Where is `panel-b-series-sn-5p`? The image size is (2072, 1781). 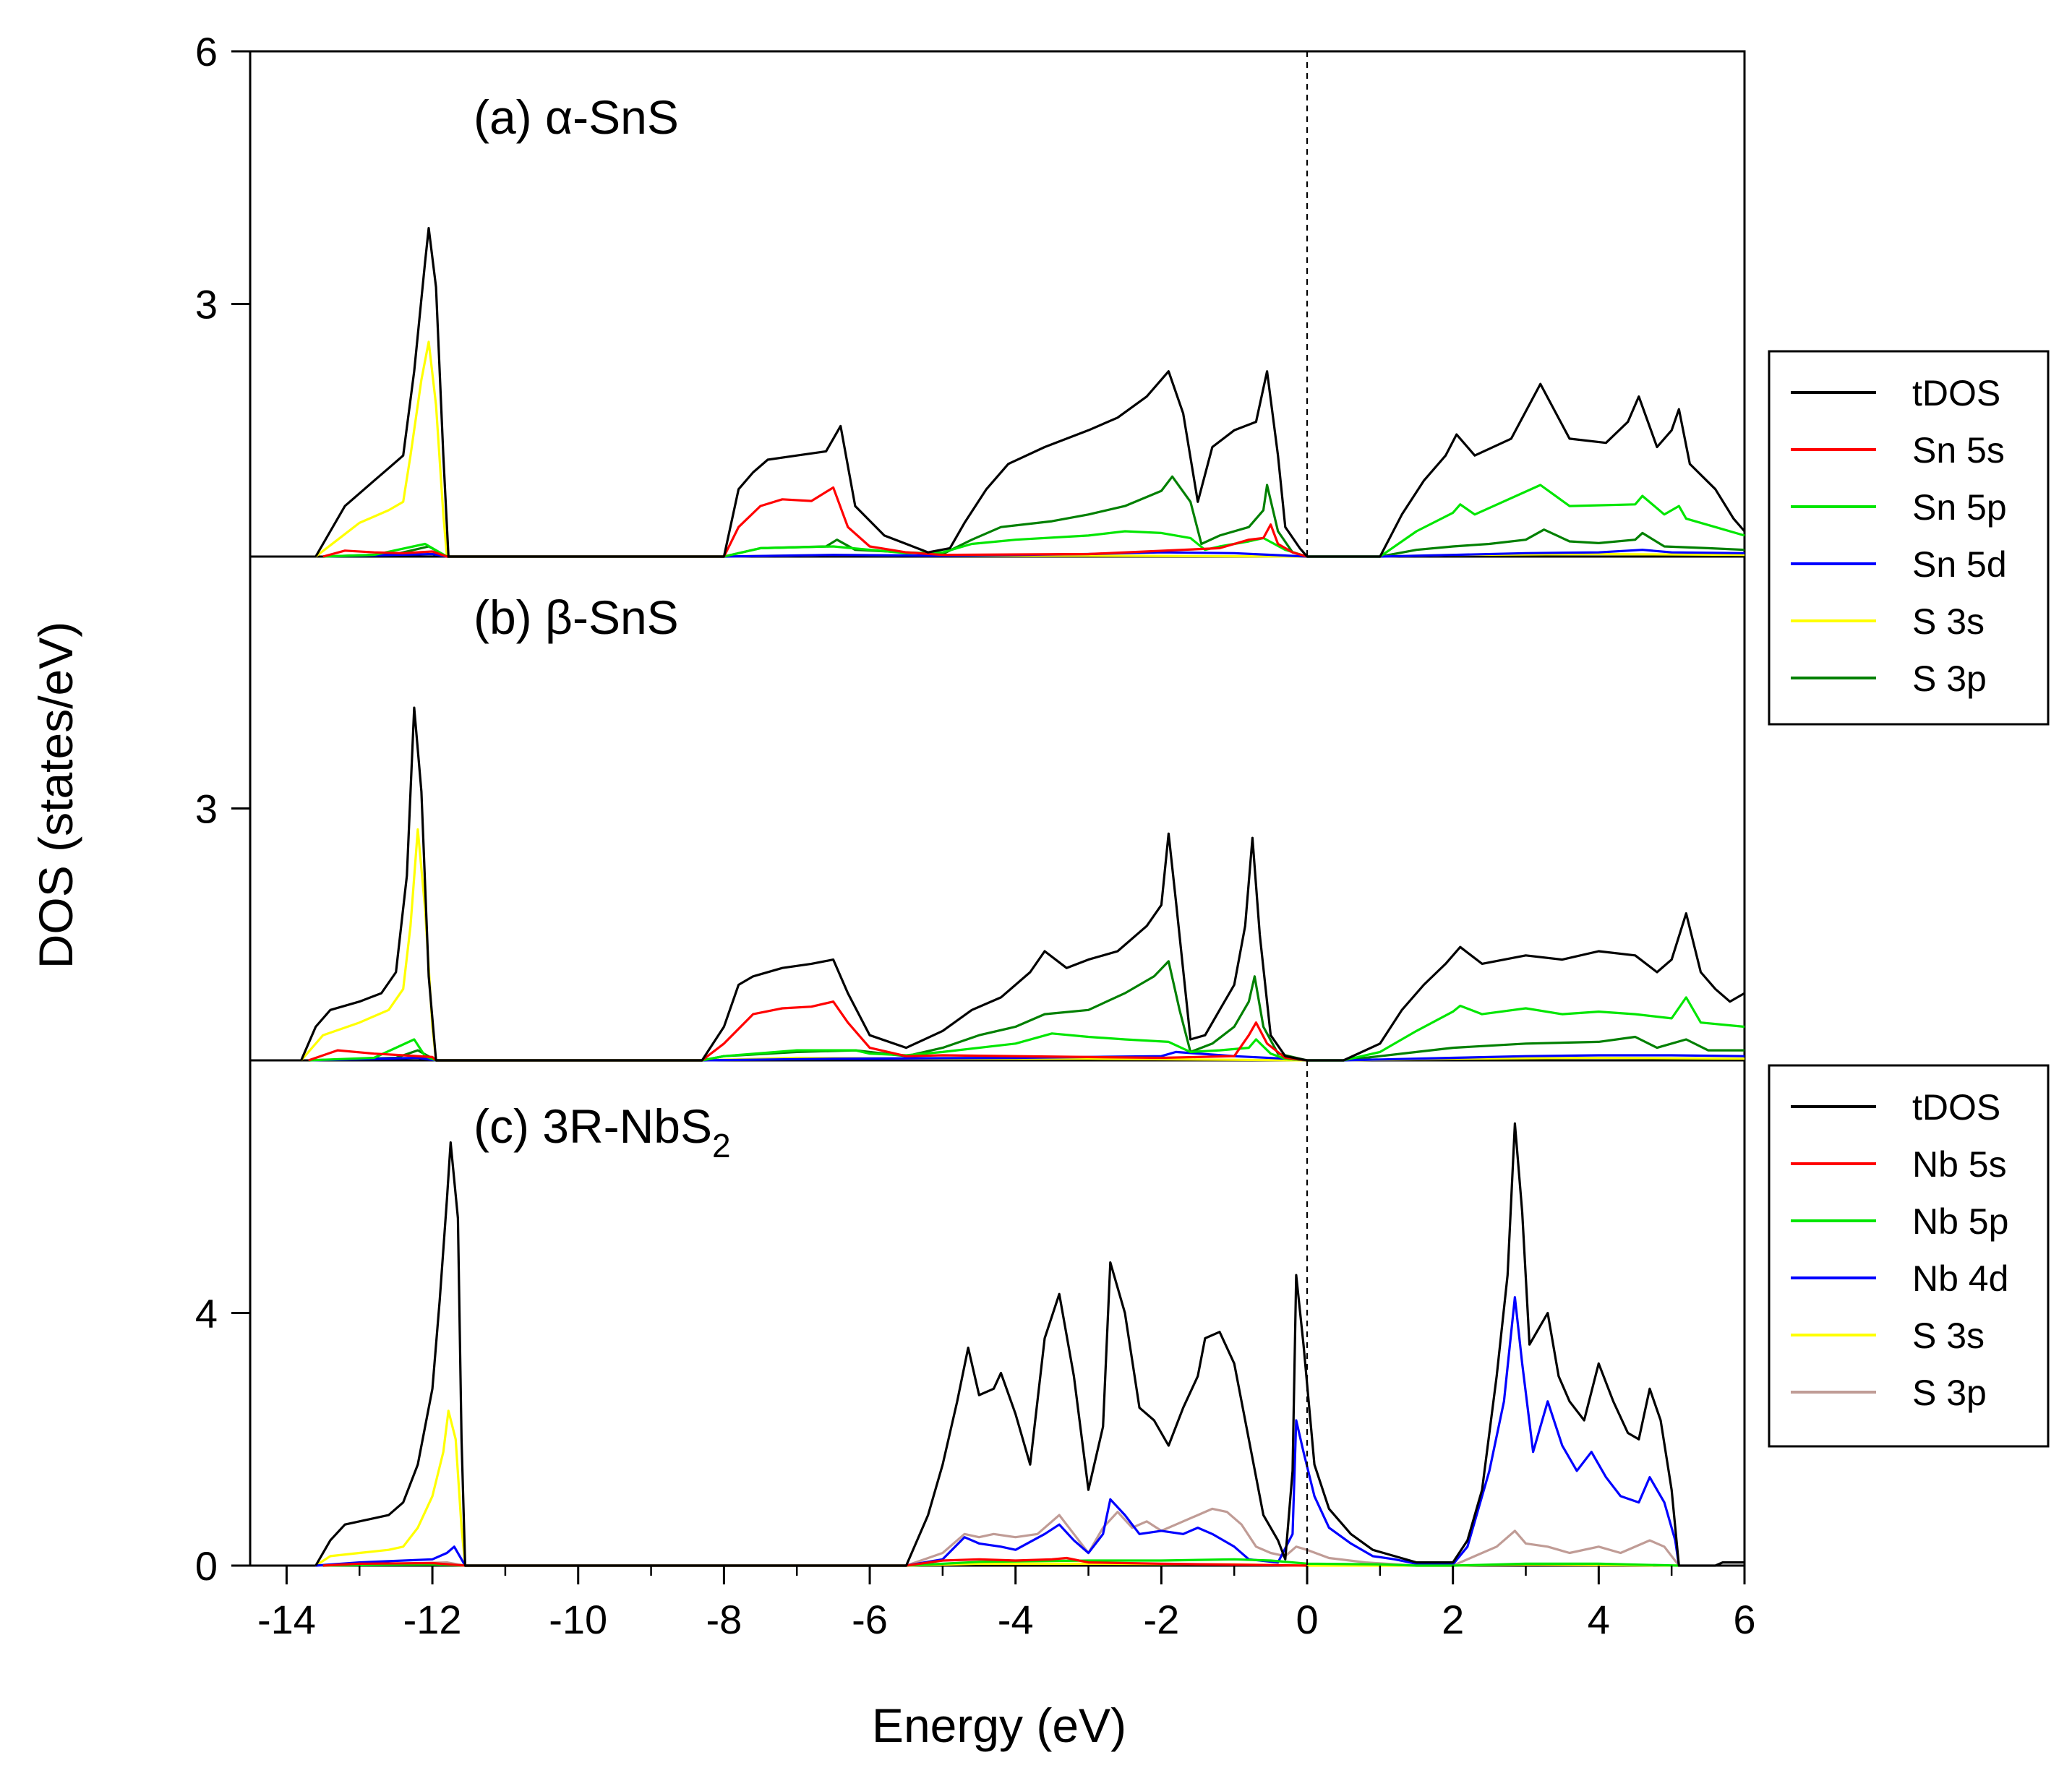 panel-b-series-sn-5p is located at coordinates (1026, 1029).